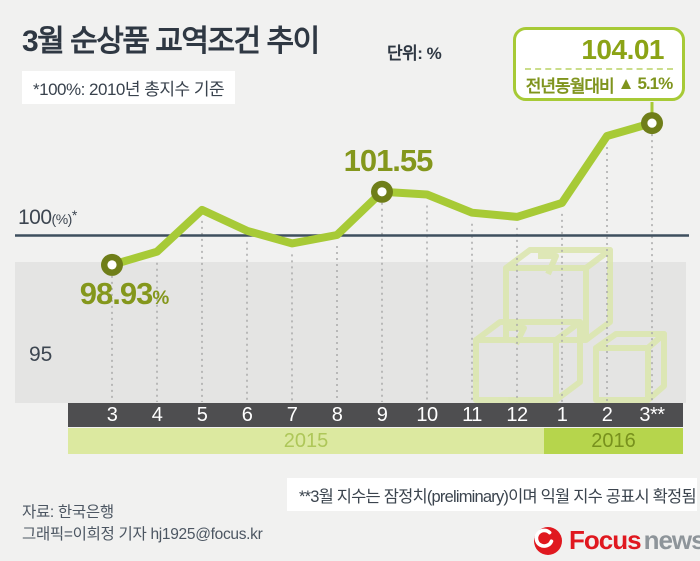  I want to click on baseline-100-label: 100(%)*, so click(47, 218).